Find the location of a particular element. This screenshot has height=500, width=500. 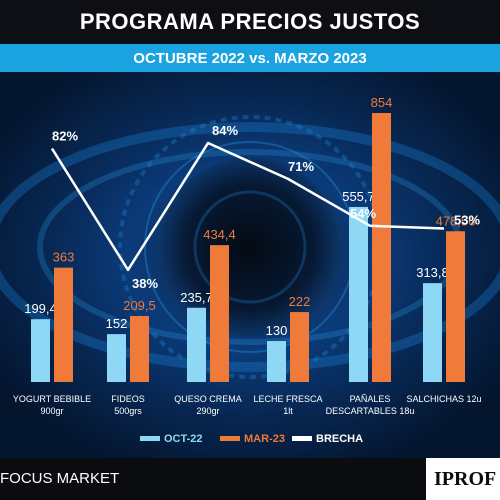

value-label-mar23: 209,5 is located at coordinates (139, 305).